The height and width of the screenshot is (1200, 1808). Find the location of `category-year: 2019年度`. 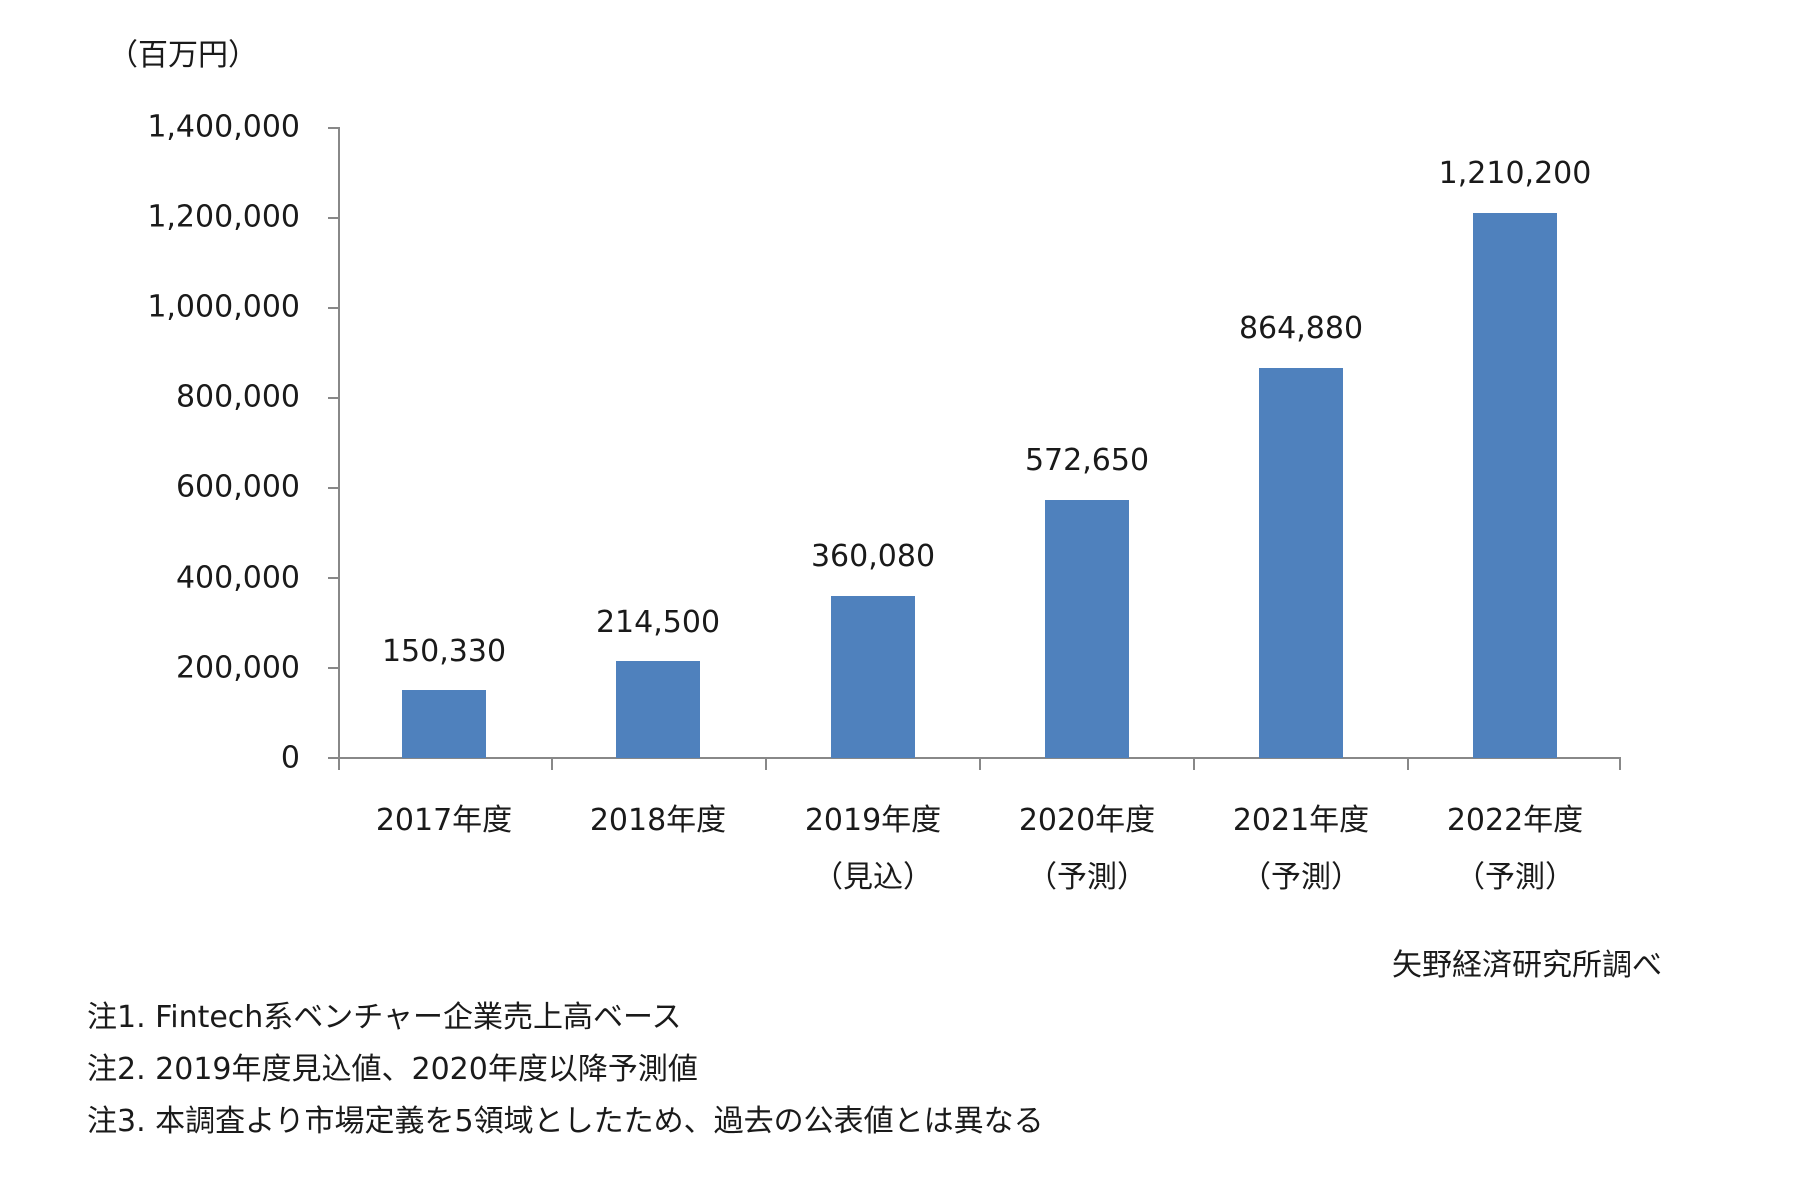

category-year: 2019年度 is located at coordinates (873, 820).